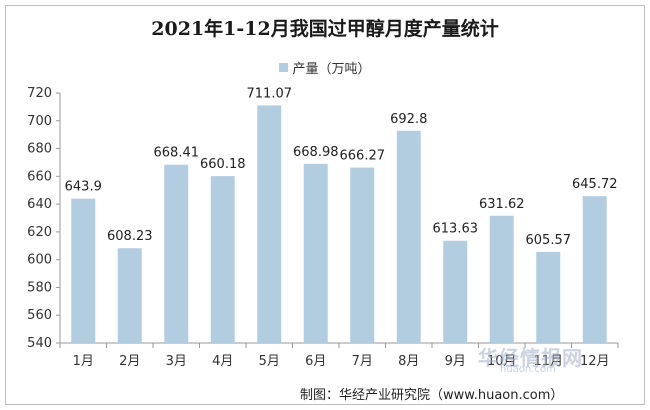 The width and height of the screenshot is (650, 410). I want to click on chart-credit: 制图：华经产业研究院（www.huaon.com）, so click(432, 395).